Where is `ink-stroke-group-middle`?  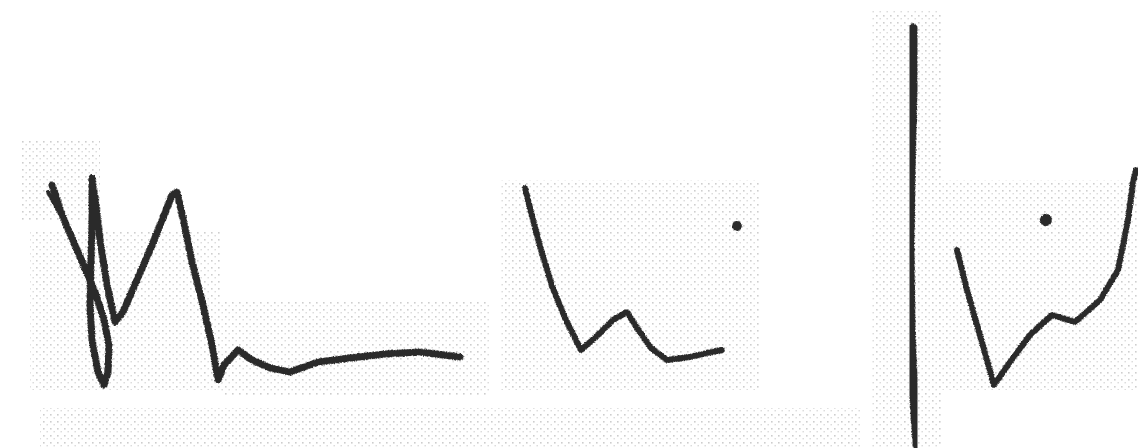 ink-stroke-group-middle is located at coordinates (632, 274).